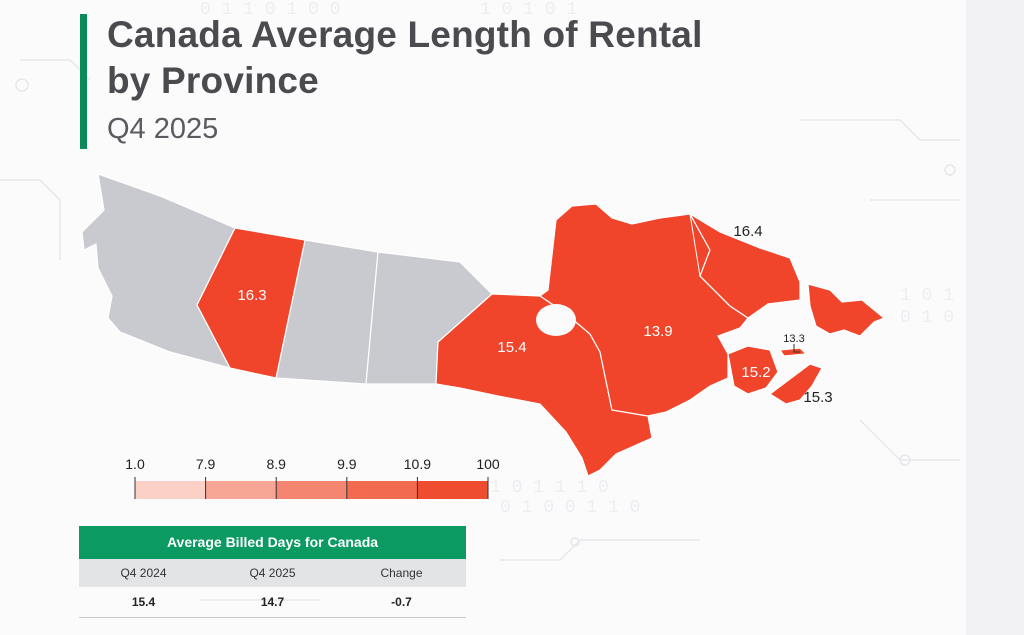 The height and width of the screenshot is (635, 1024). I want to click on label-prince-edward-island: 13.3, so click(793, 339).